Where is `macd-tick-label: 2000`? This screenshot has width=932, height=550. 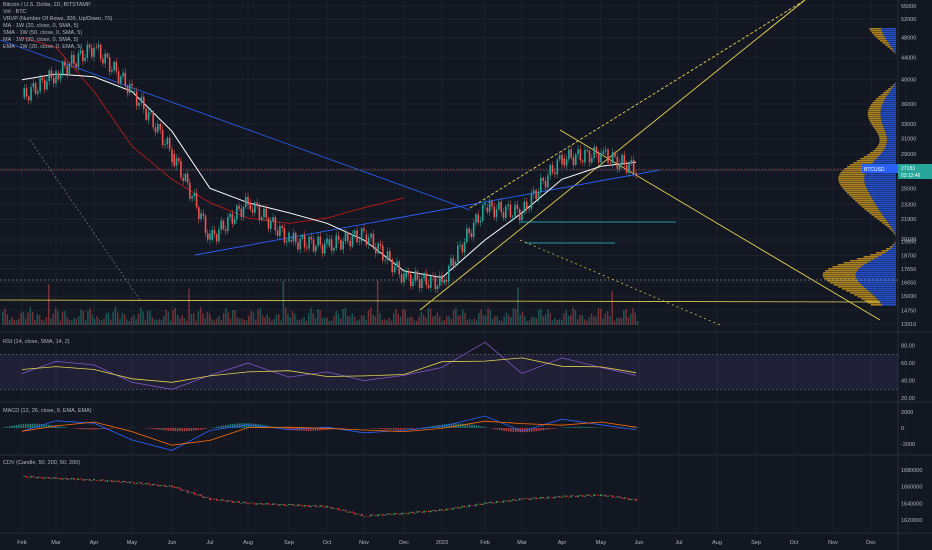 macd-tick-label: 2000 is located at coordinates (907, 413).